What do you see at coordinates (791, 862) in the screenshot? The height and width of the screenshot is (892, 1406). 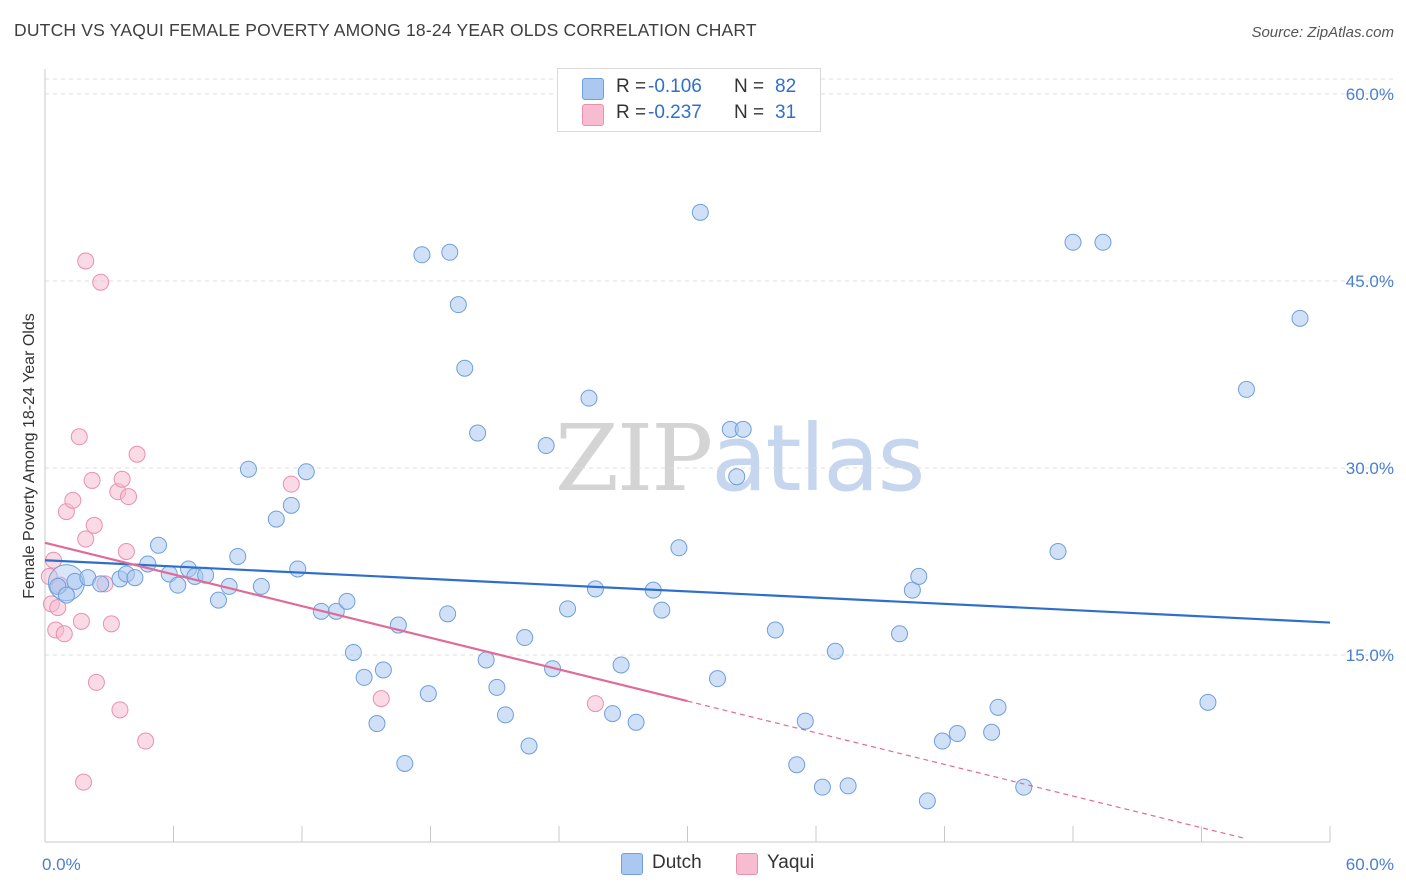 I see `series-label-yaqui: Yaqui` at bounding box center [791, 862].